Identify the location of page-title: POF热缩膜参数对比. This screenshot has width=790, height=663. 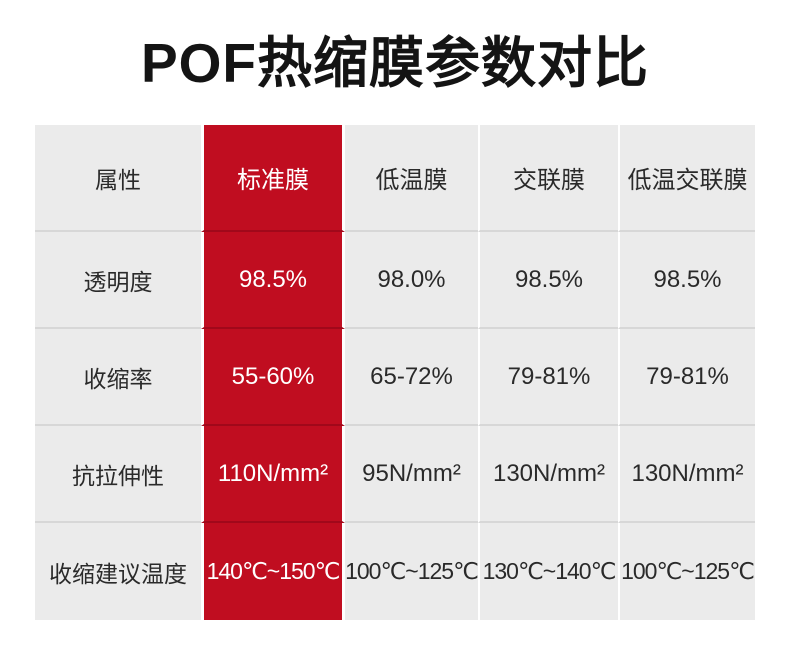
(395, 63).